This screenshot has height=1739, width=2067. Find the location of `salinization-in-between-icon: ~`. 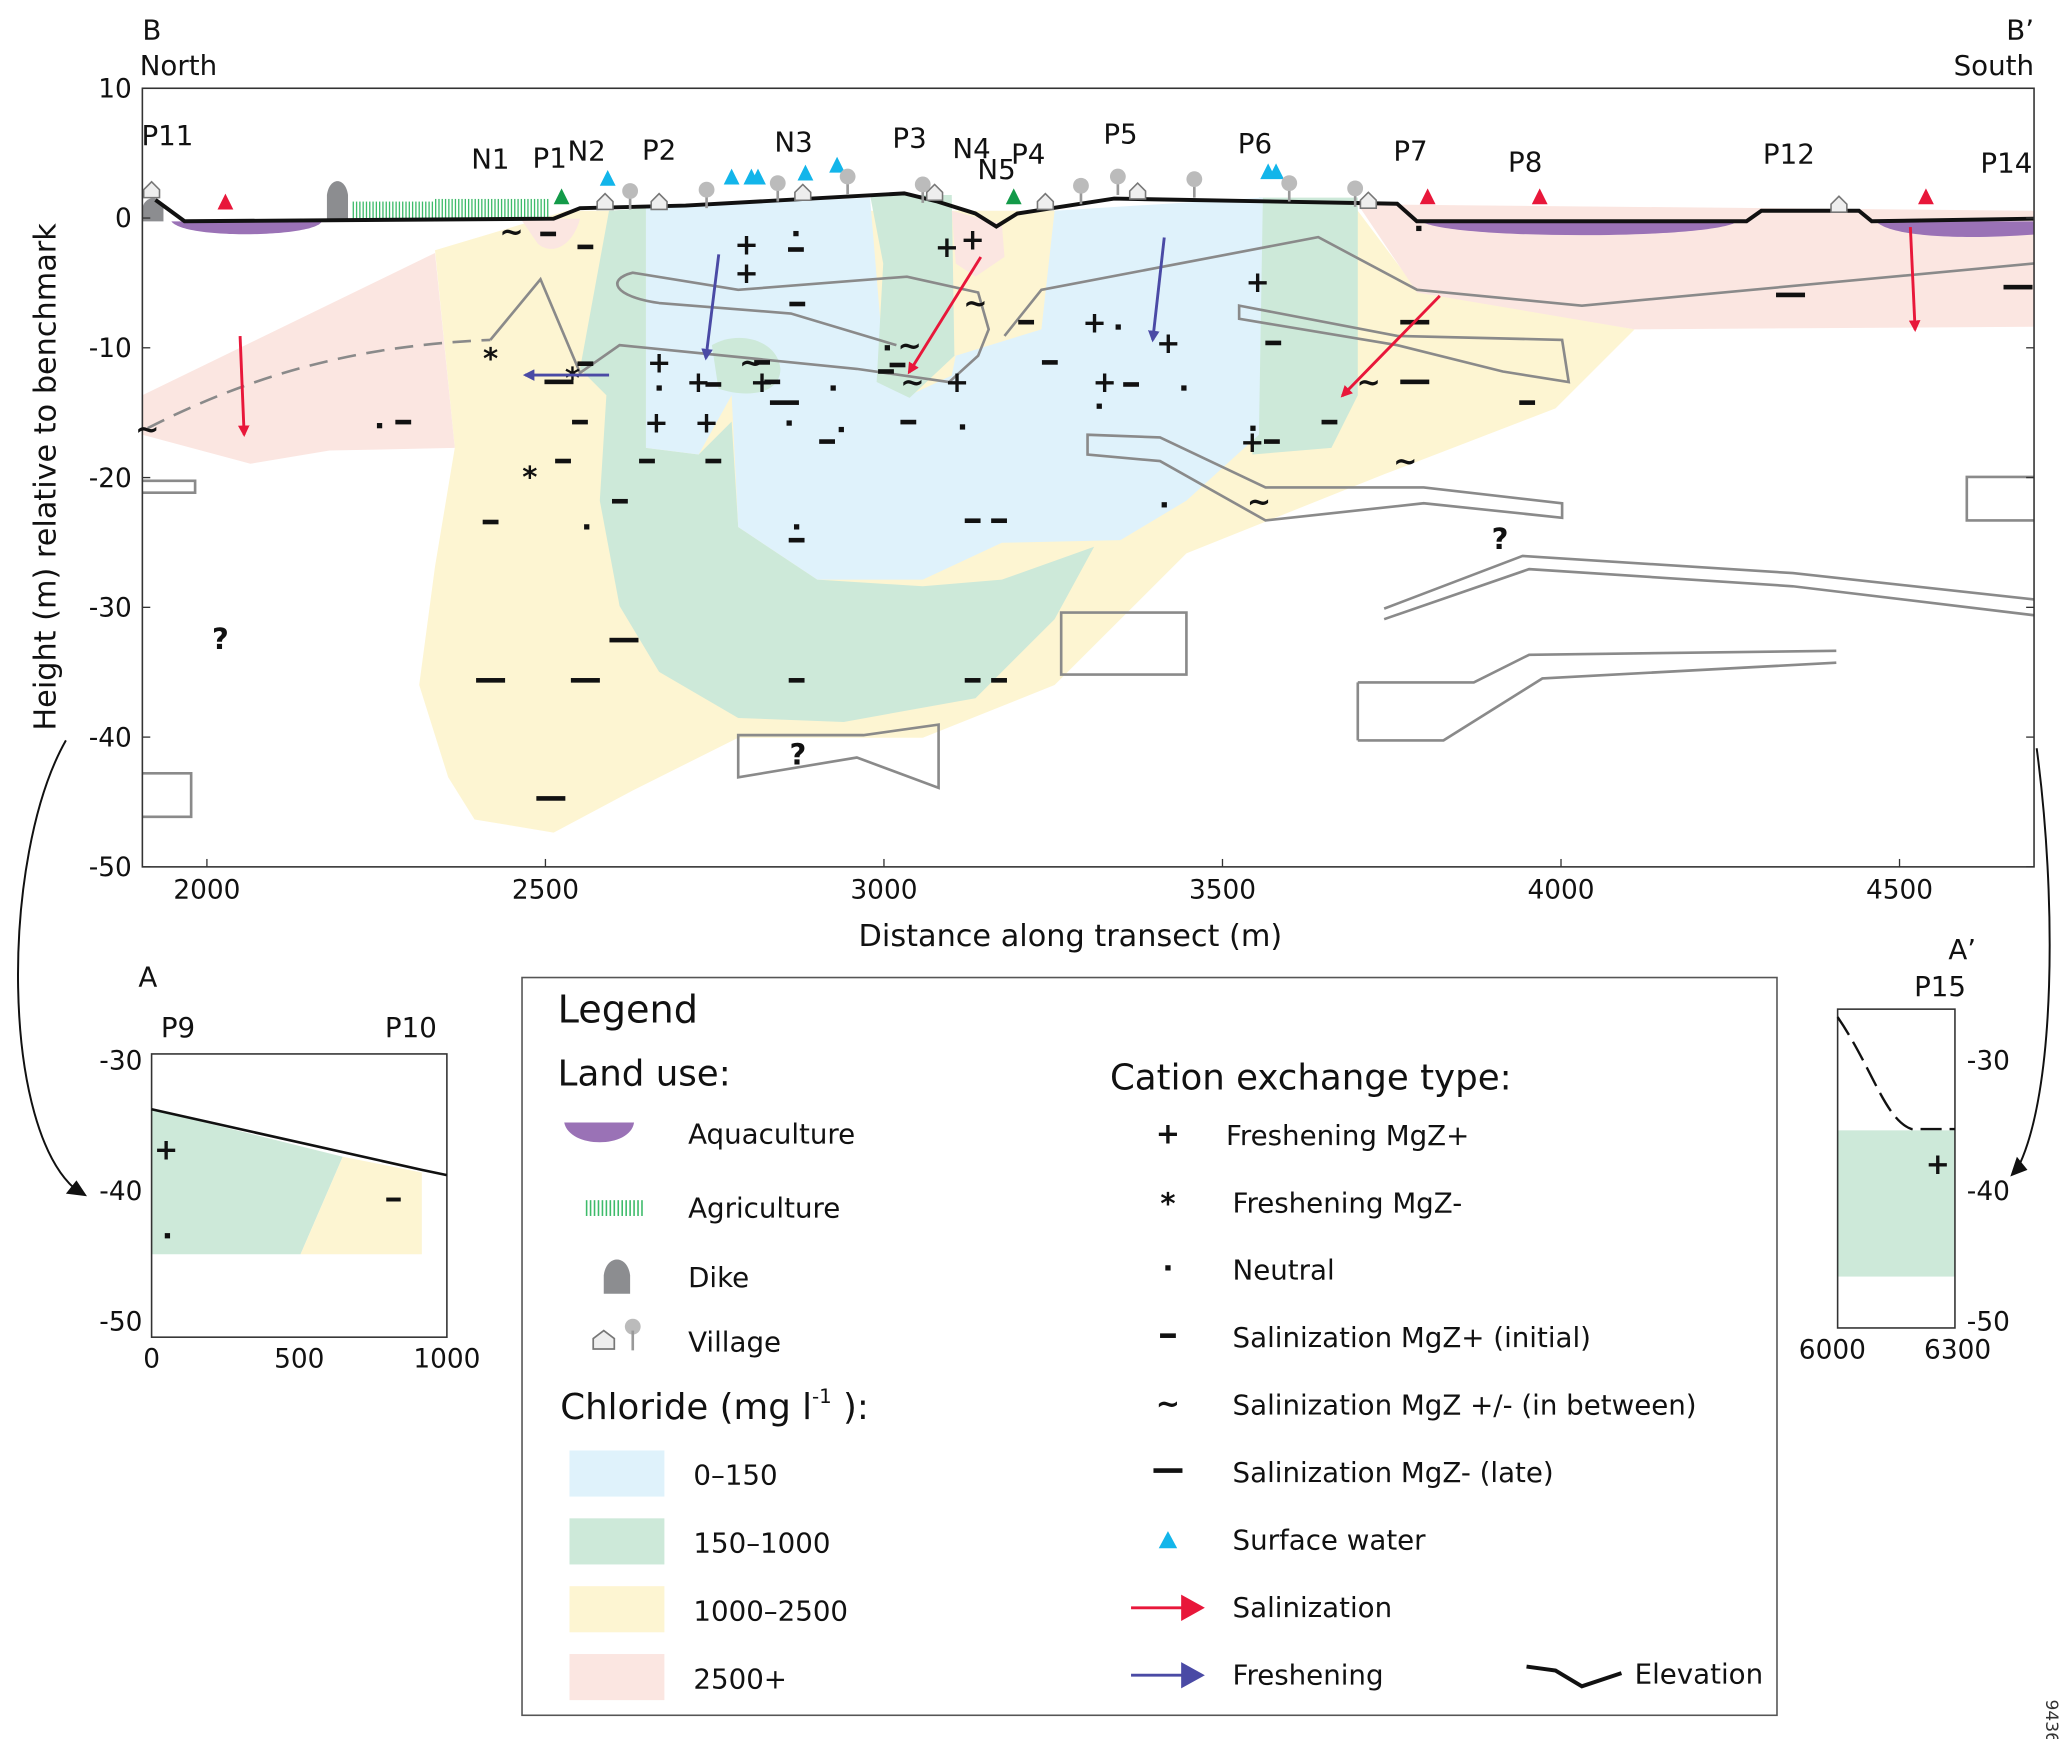

salinization-in-between-icon: ~ is located at coordinates (147, 429).